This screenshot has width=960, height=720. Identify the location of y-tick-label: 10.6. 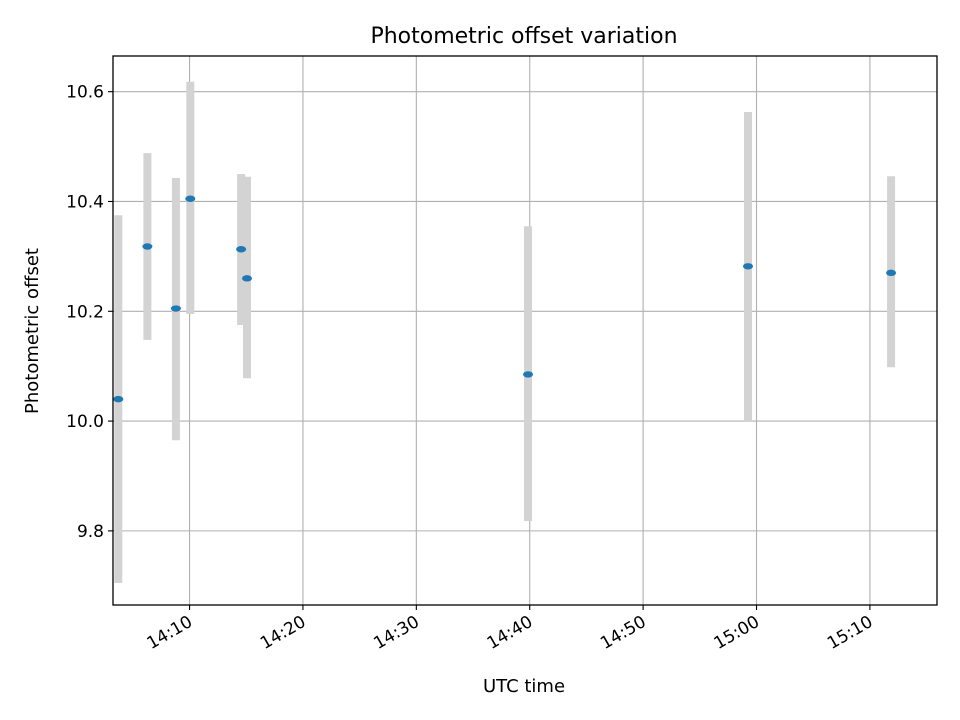
(85, 93).